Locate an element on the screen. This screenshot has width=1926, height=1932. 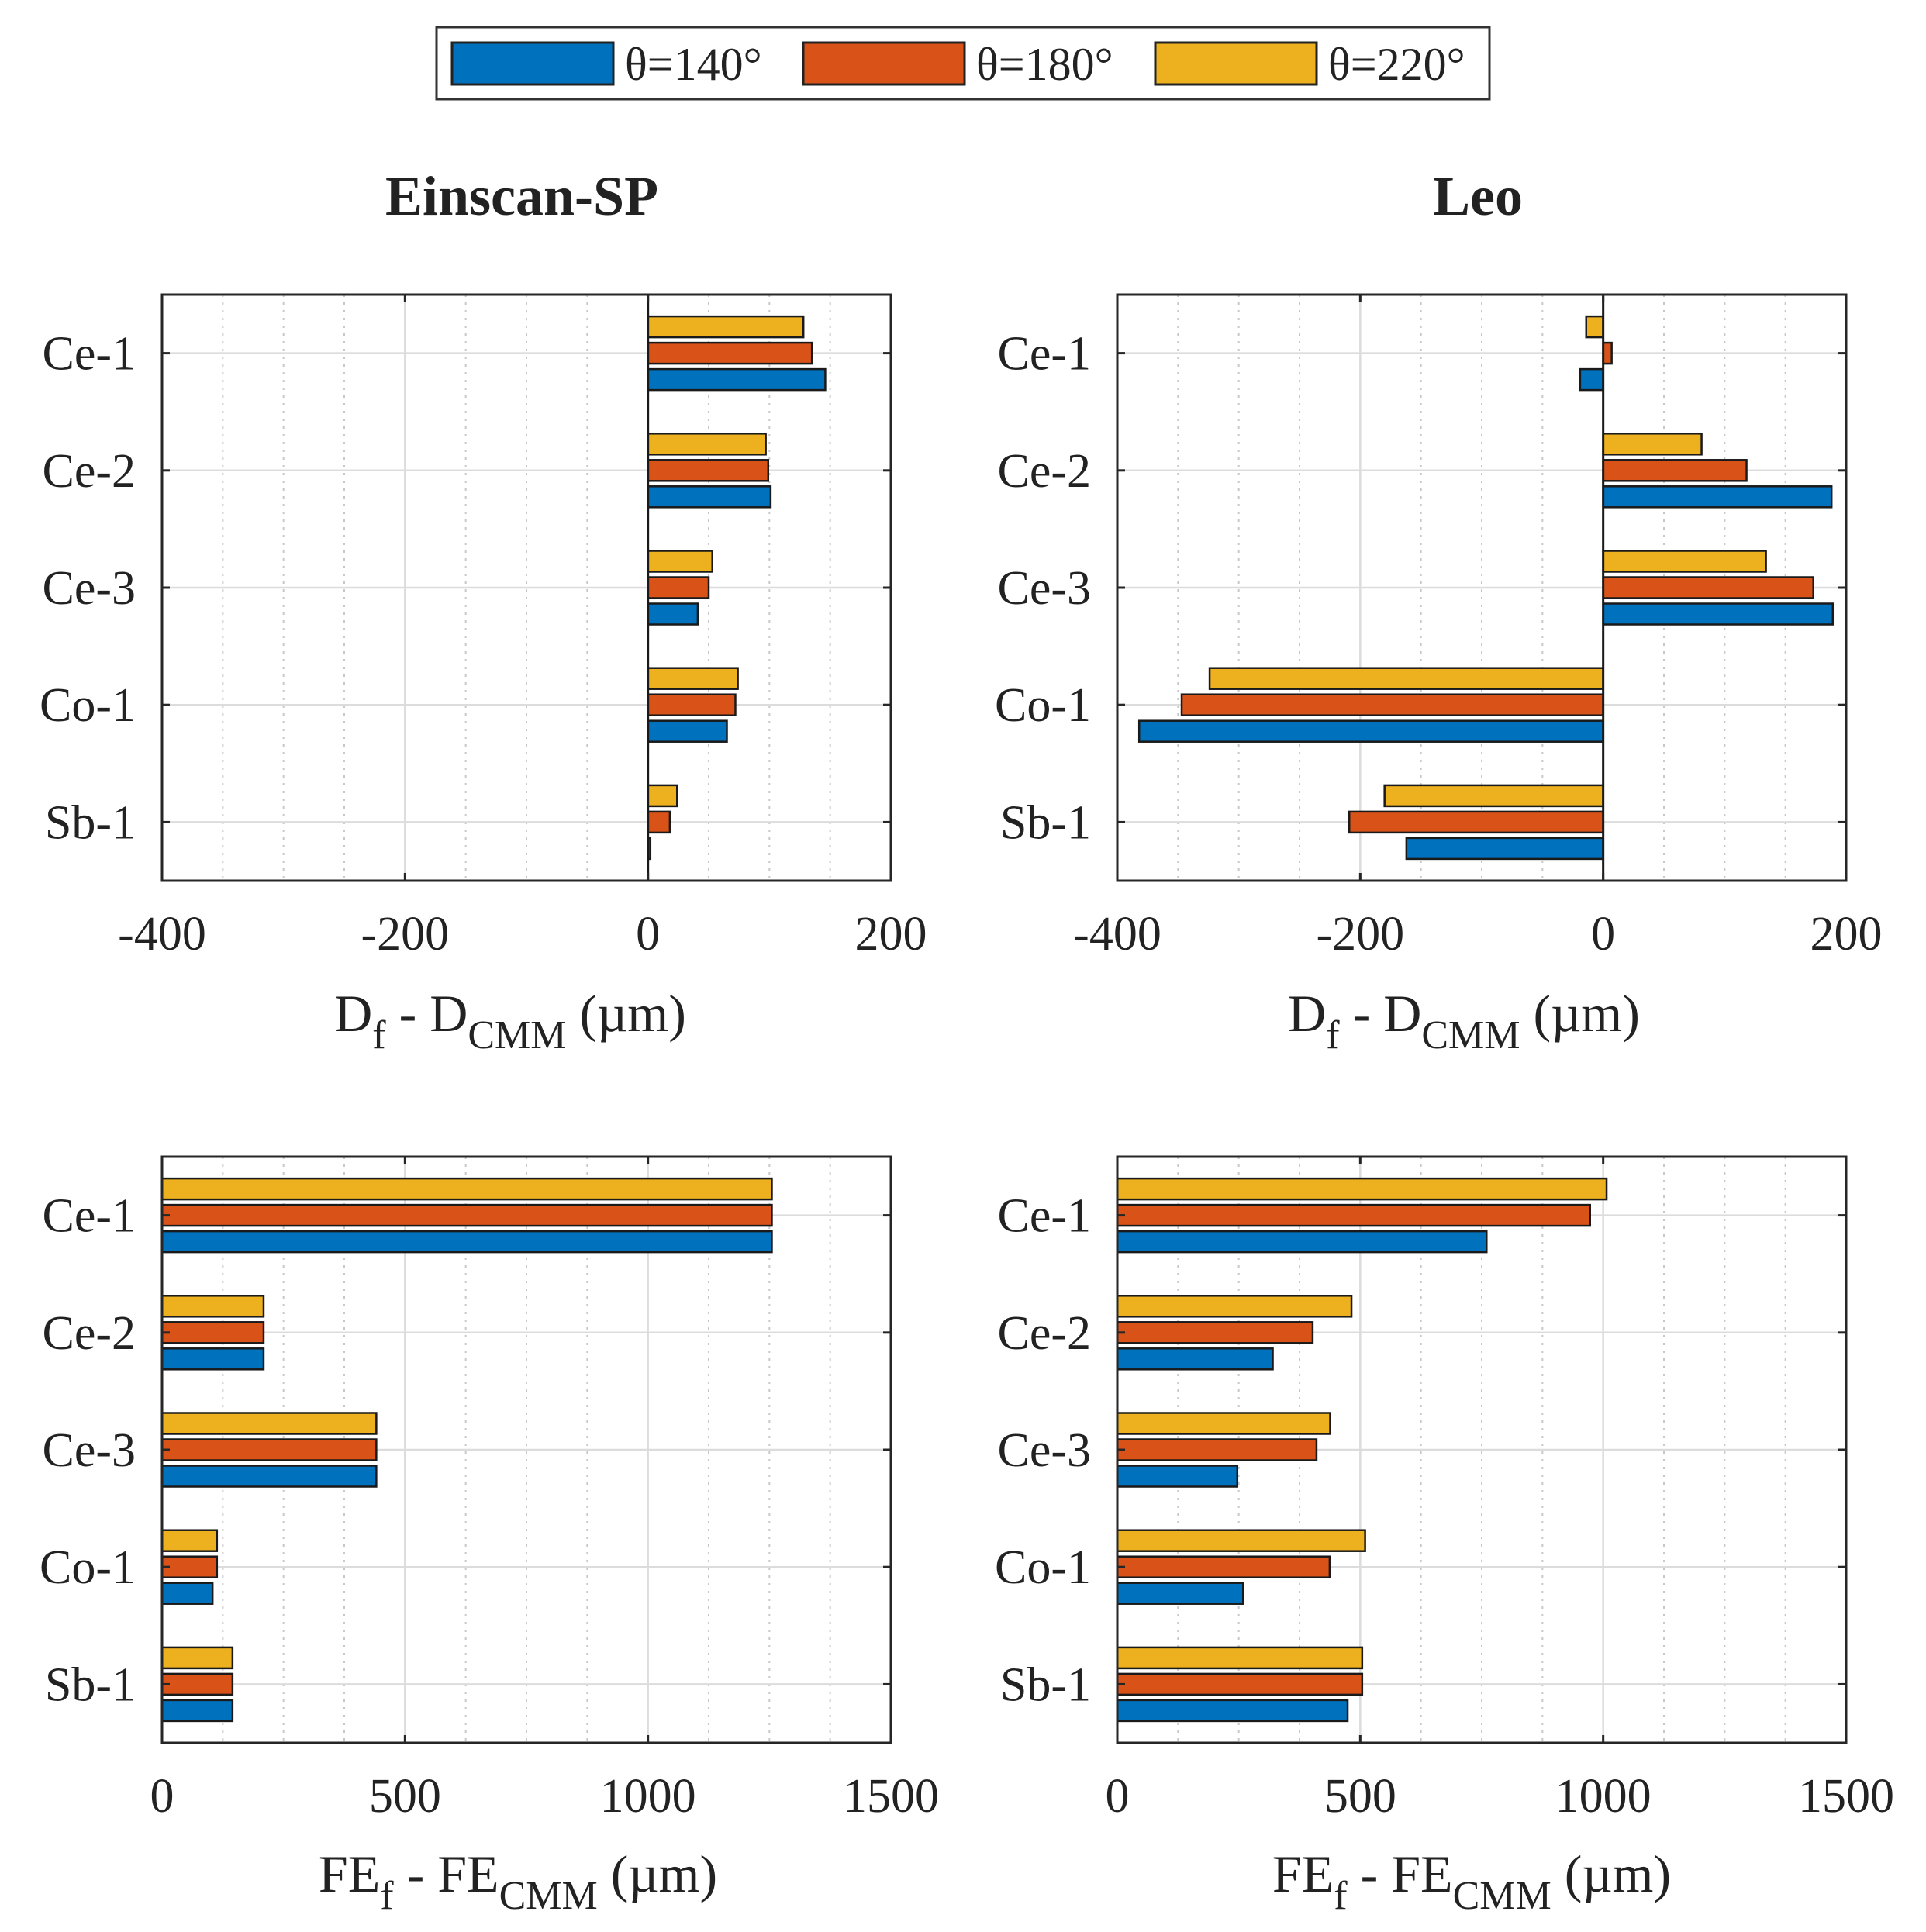
x-axis-label-top-right: Df - DCMM (µm) is located at coordinates (1464, 1020).